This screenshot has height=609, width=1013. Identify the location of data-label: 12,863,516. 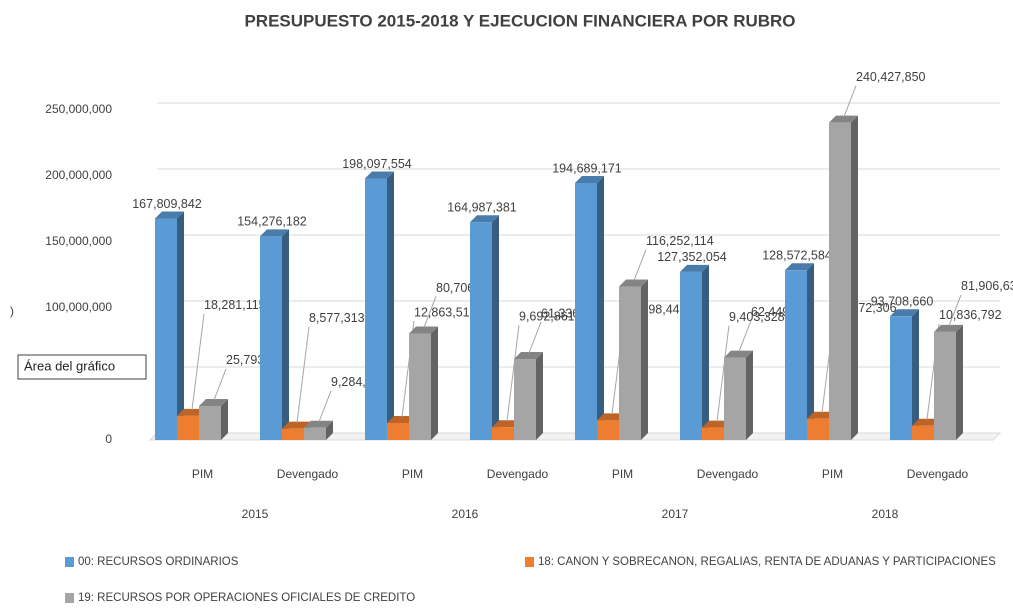
(445, 312).